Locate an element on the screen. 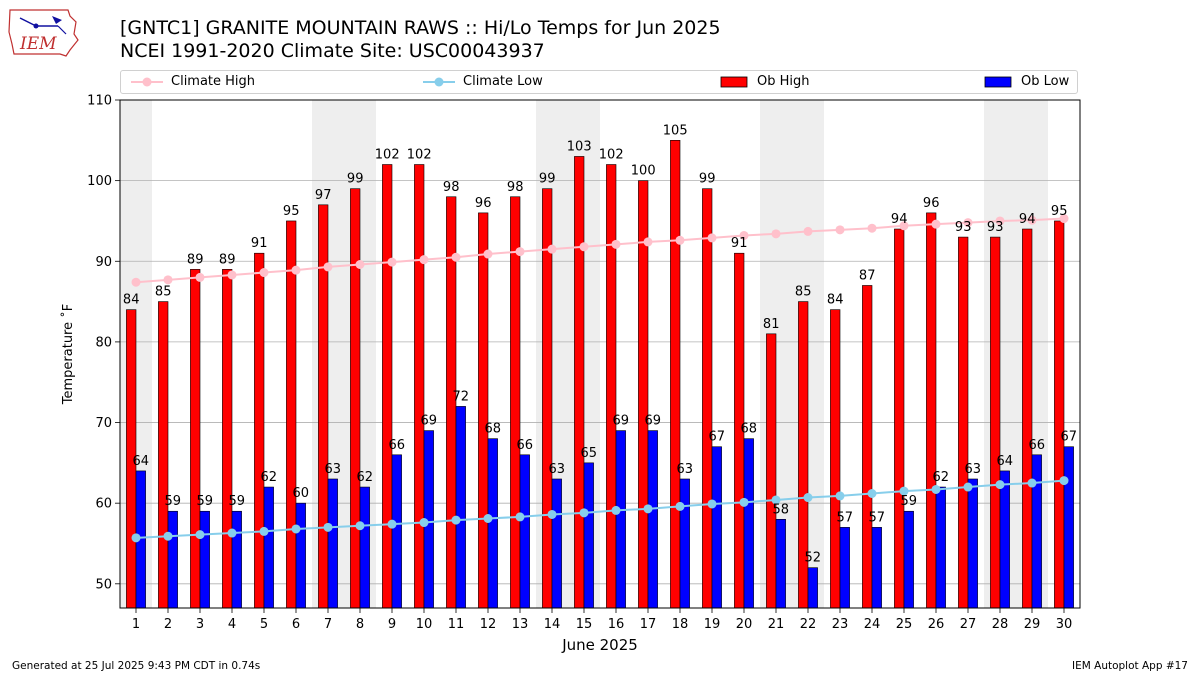 Image resolution: width=1200 pixels, height=675 pixels. ob-low-label-day-5: 62 is located at coordinates (269, 477).